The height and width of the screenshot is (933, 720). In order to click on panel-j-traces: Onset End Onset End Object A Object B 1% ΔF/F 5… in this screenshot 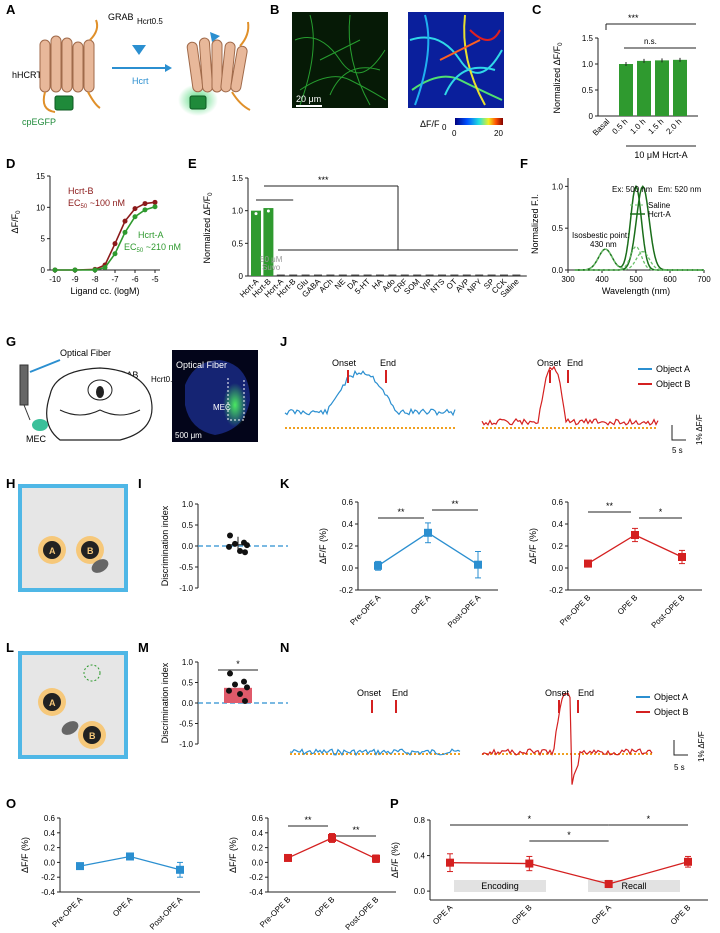, I will do `click(494, 406)`.